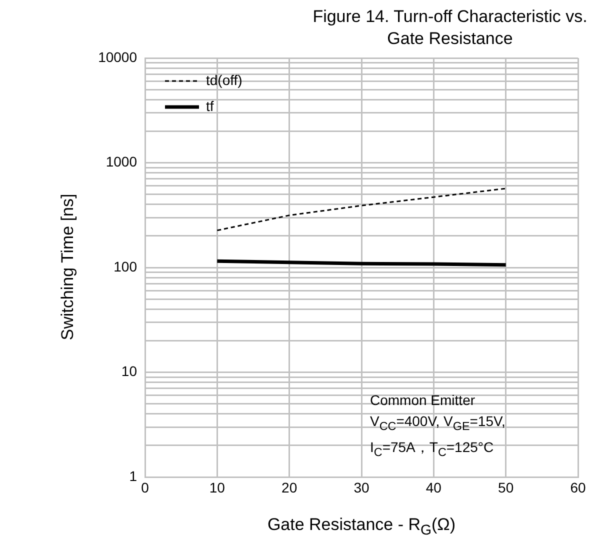 The height and width of the screenshot is (543, 601). What do you see at coordinates (224, 80) in the screenshot?
I see `legend-label: td(off)` at bounding box center [224, 80].